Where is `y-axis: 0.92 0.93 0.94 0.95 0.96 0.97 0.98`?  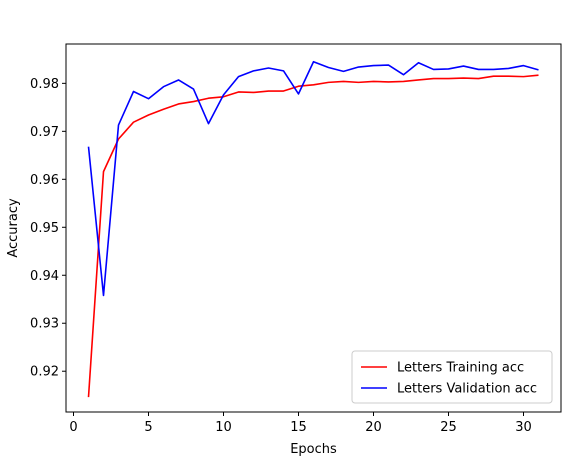
y-axis: 0.92 0.93 0.94 0.95 0.96 0.97 0.98 is located at coordinates (48, 228).